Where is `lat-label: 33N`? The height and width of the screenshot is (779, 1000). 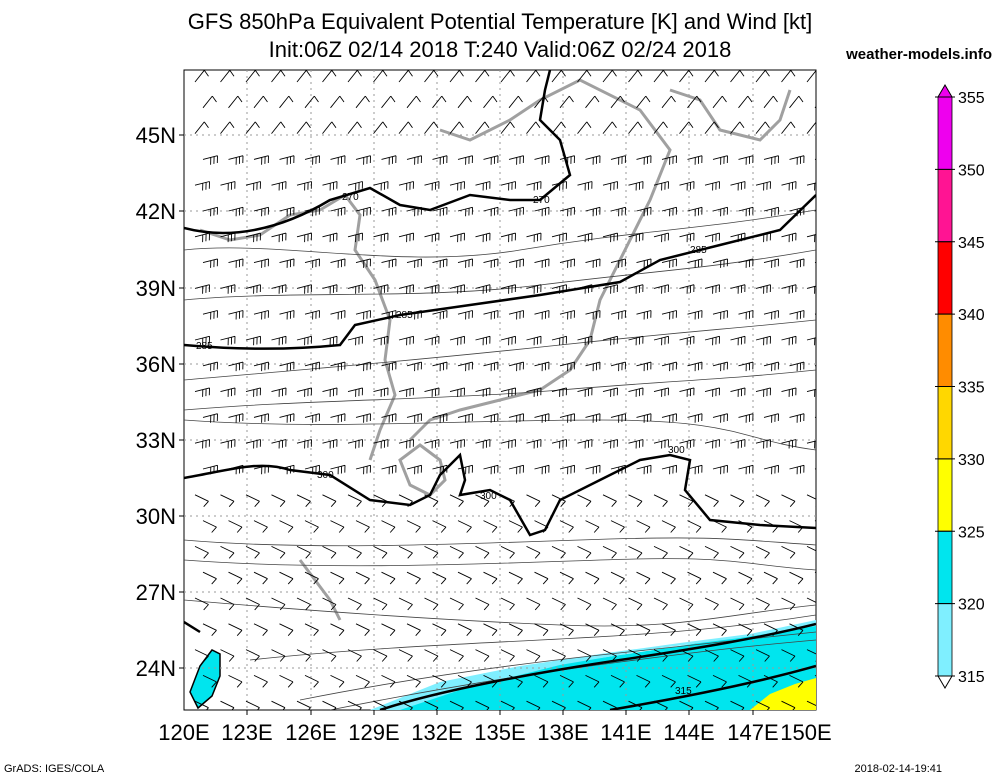
lat-label: 33N is located at coordinates (156, 440).